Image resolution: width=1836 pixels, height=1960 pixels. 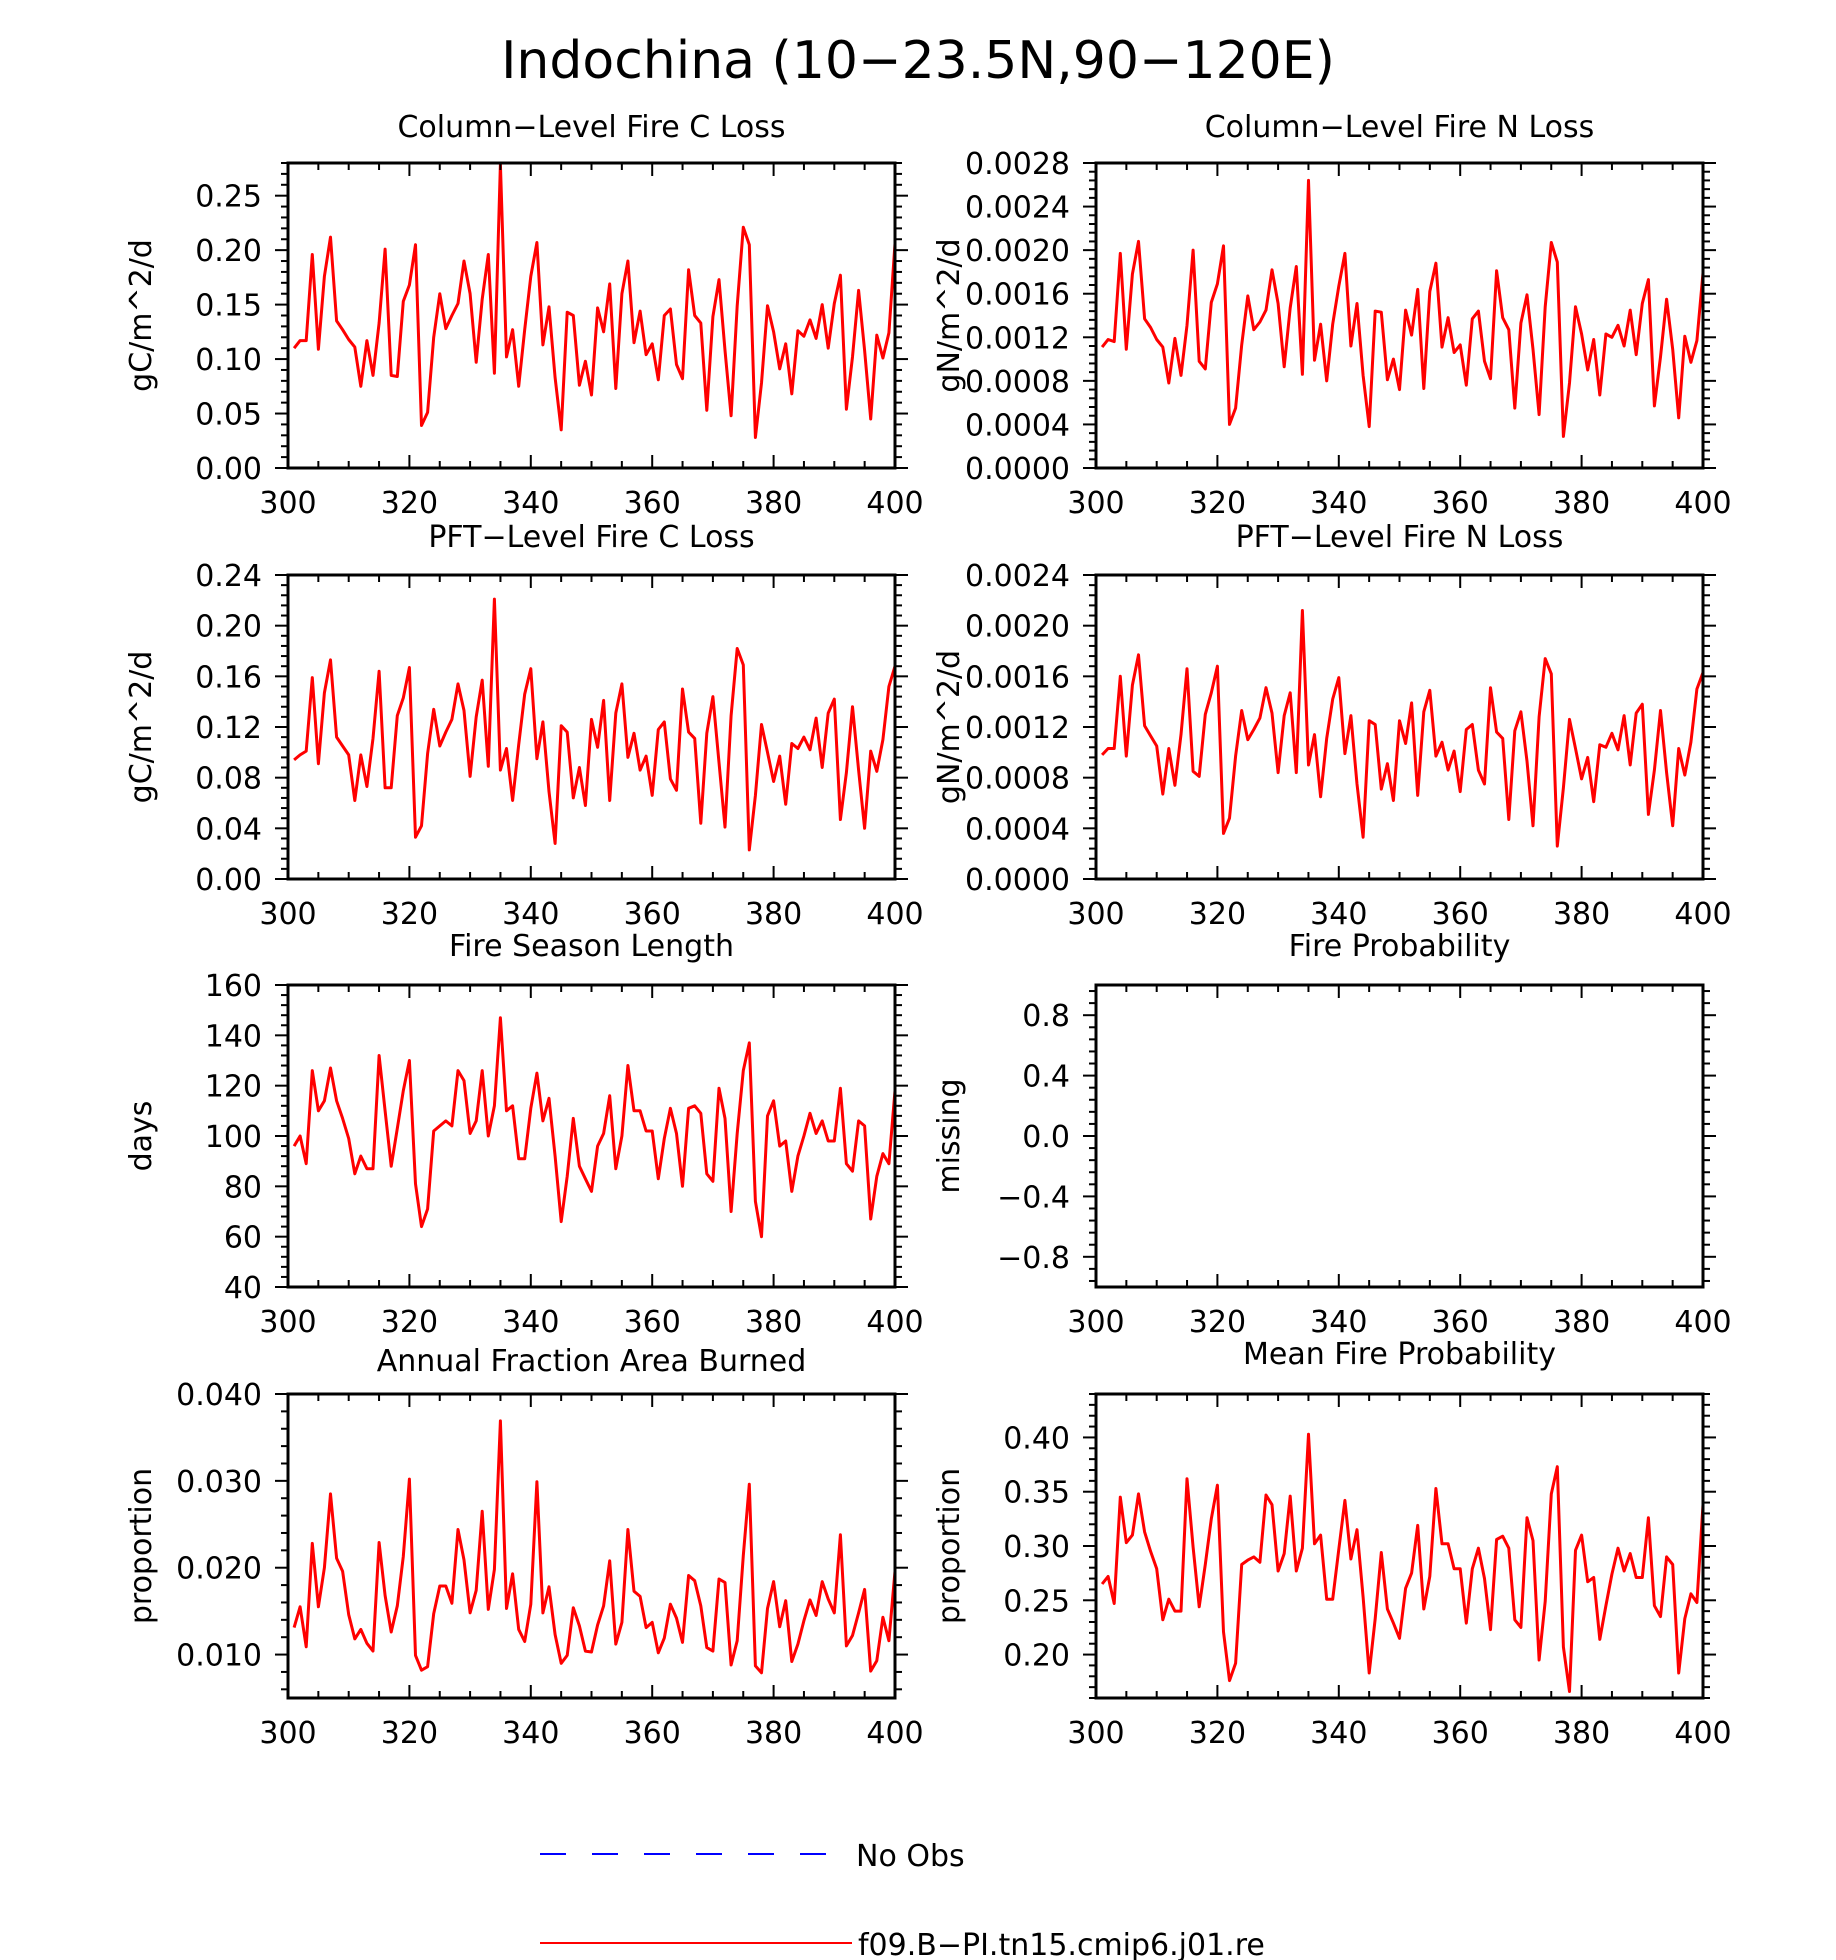 What do you see at coordinates (228, 779) in the screenshot?
I see `y-tick-label: 0.08` at bounding box center [228, 779].